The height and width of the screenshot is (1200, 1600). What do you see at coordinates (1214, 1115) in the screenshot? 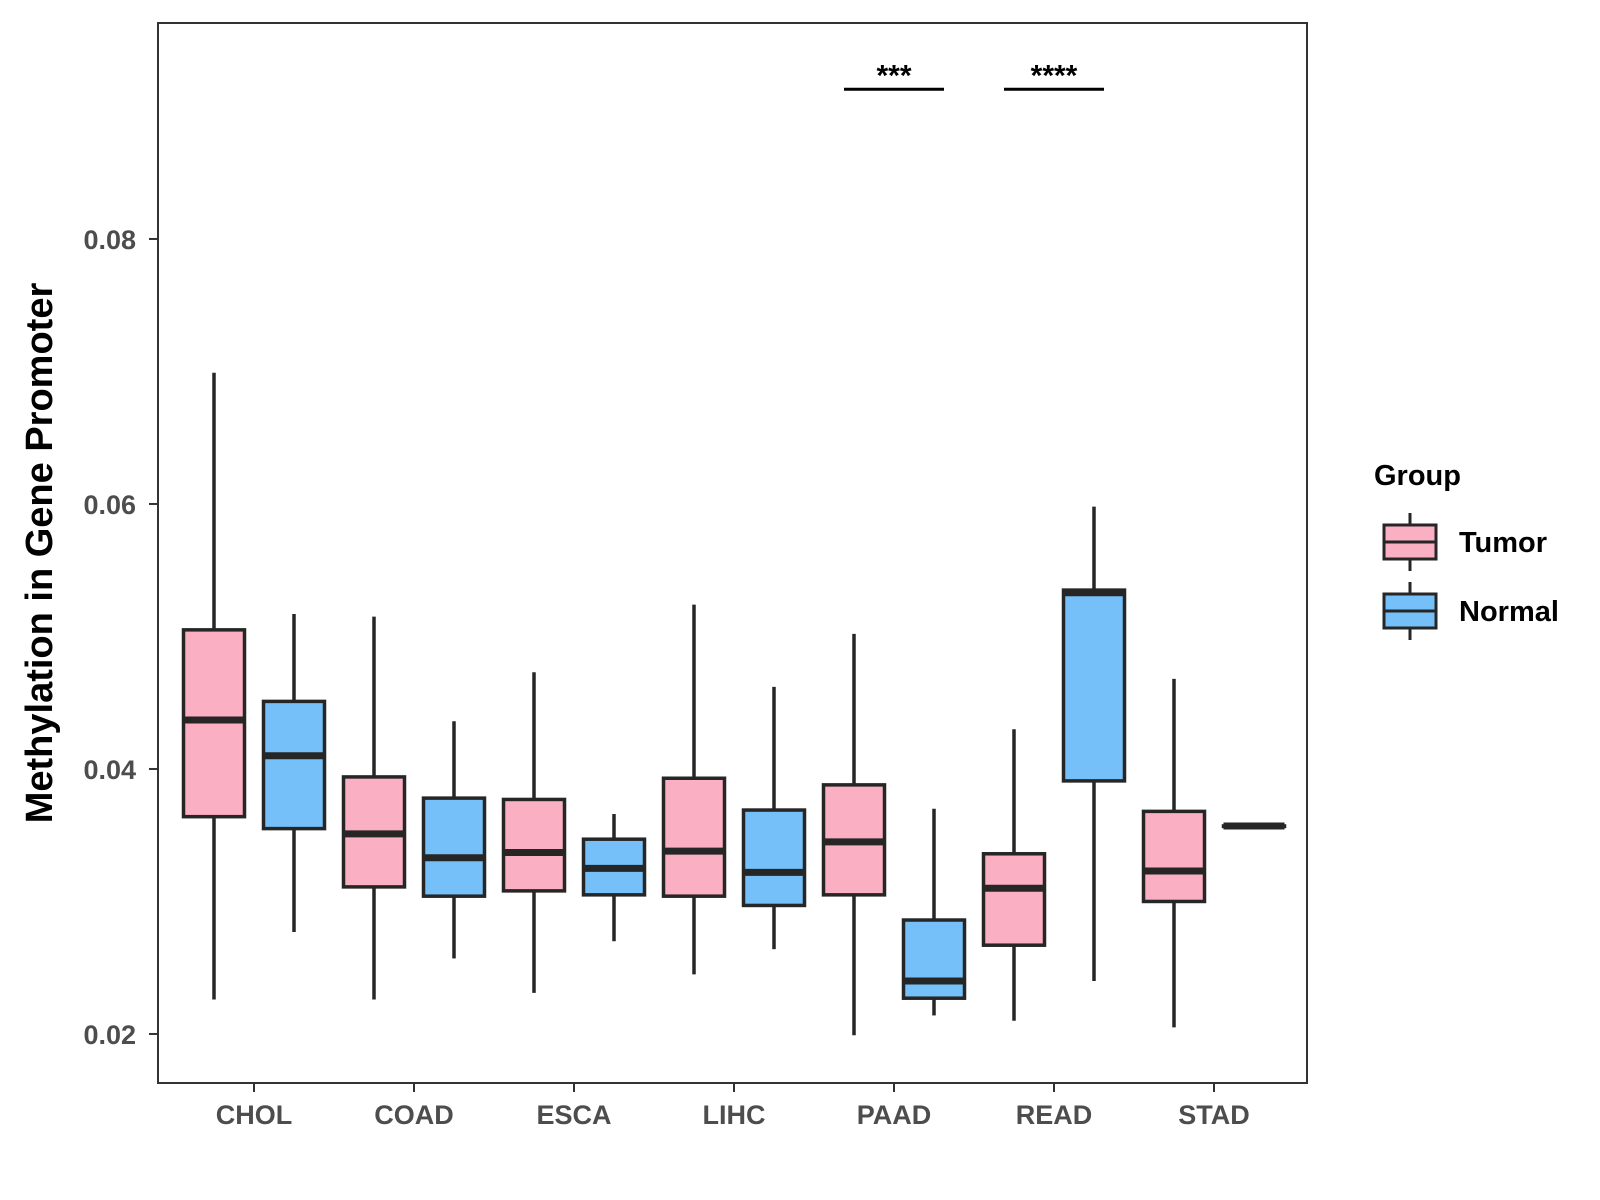
I see `x-tick-label: STAD` at bounding box center [1214, 1115].